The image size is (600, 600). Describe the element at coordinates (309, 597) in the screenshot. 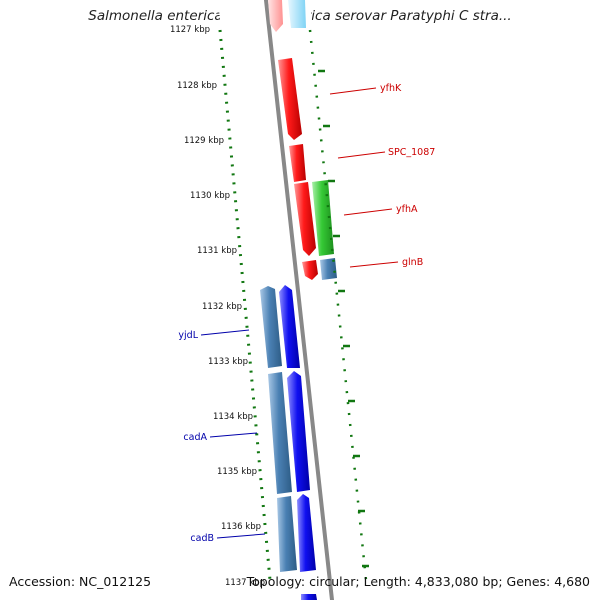

I see `gene-blue-bottom` at that location.